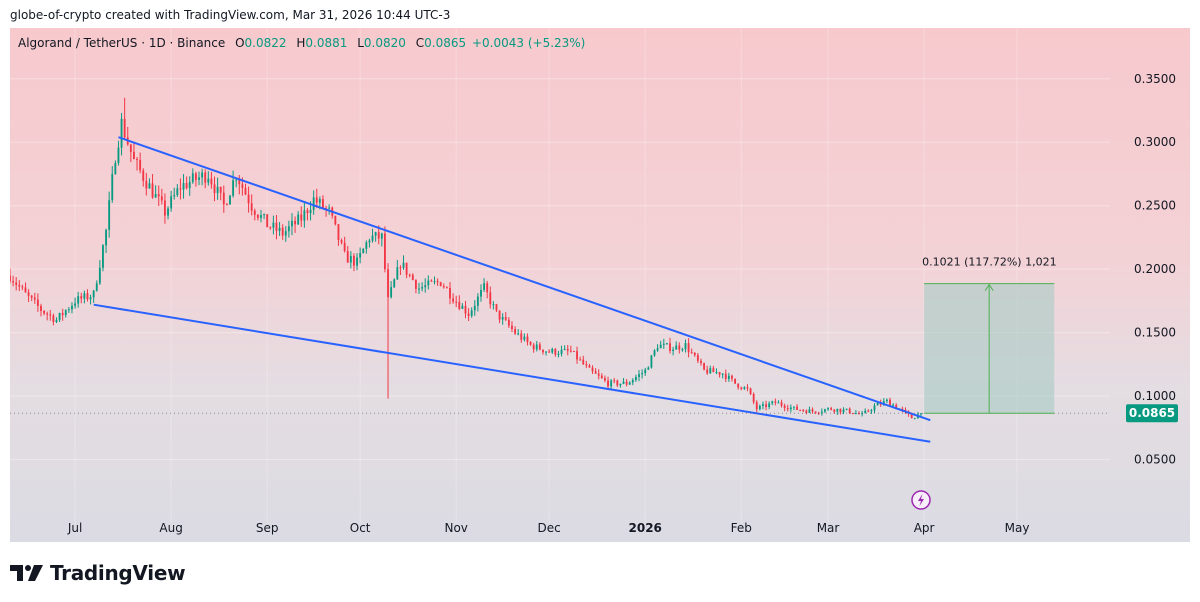 The height and width of the screenshot is (602, 1200). What do you see at coordinates (828, 528) in the screenshot?
I see `time-tick-label: Mar` at bounding box center [828, 528].